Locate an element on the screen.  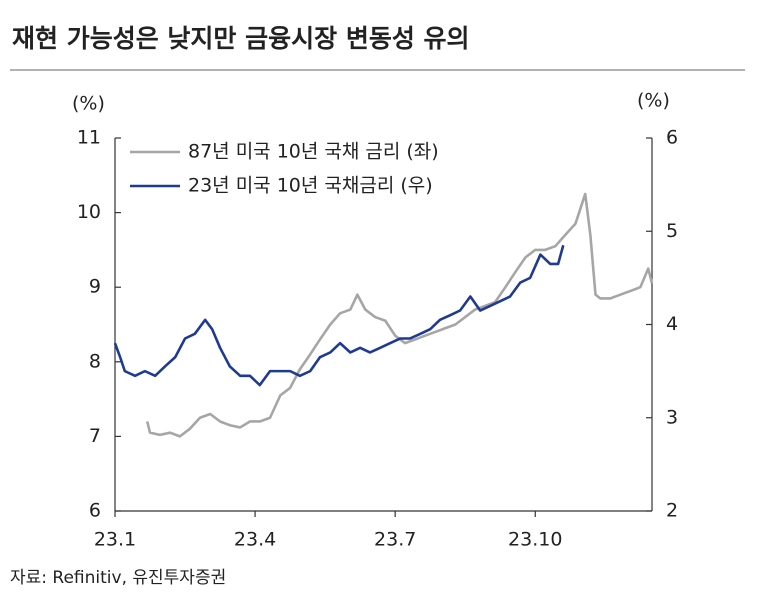
y2-tick-label: 5 is located at coordinates (672, 231).